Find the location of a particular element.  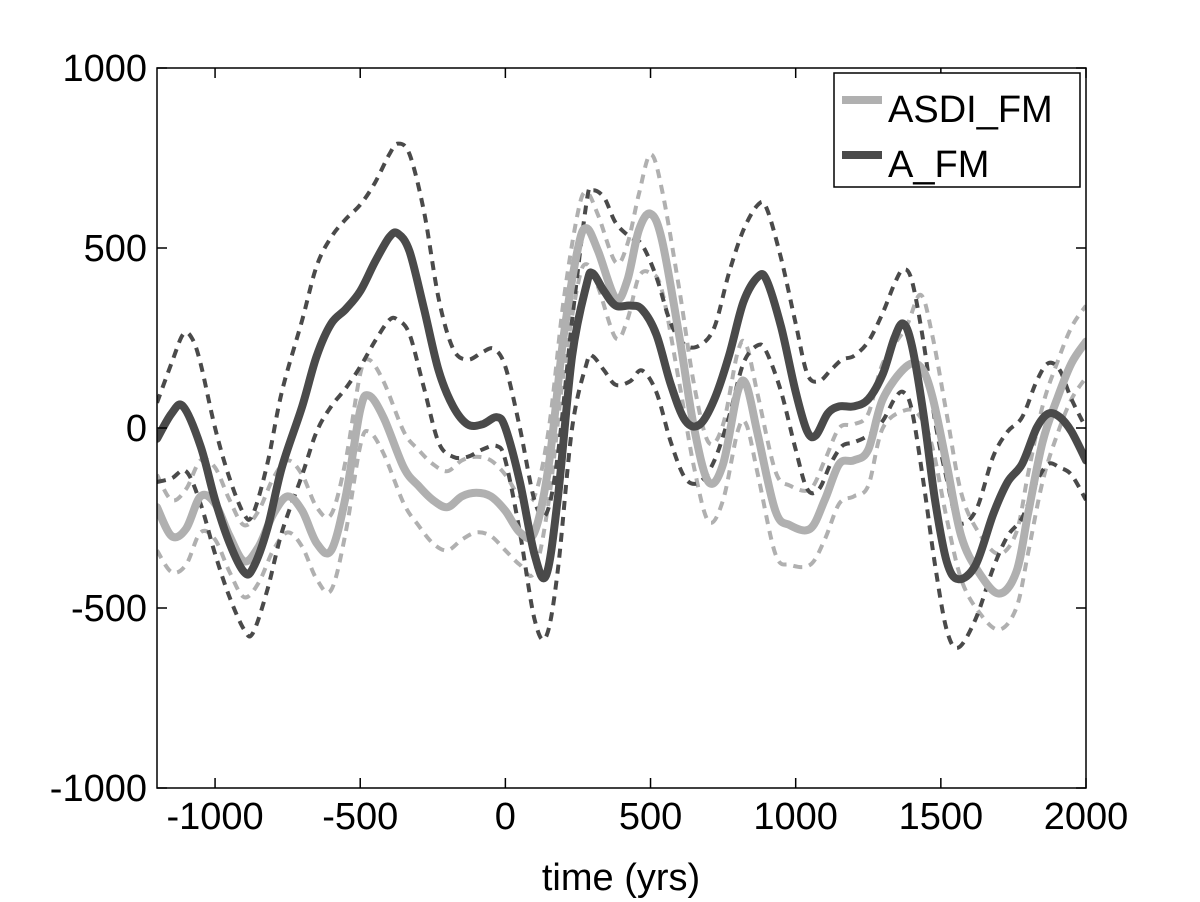

x-tick-label: -1000 is located at coordinates (214, 817).